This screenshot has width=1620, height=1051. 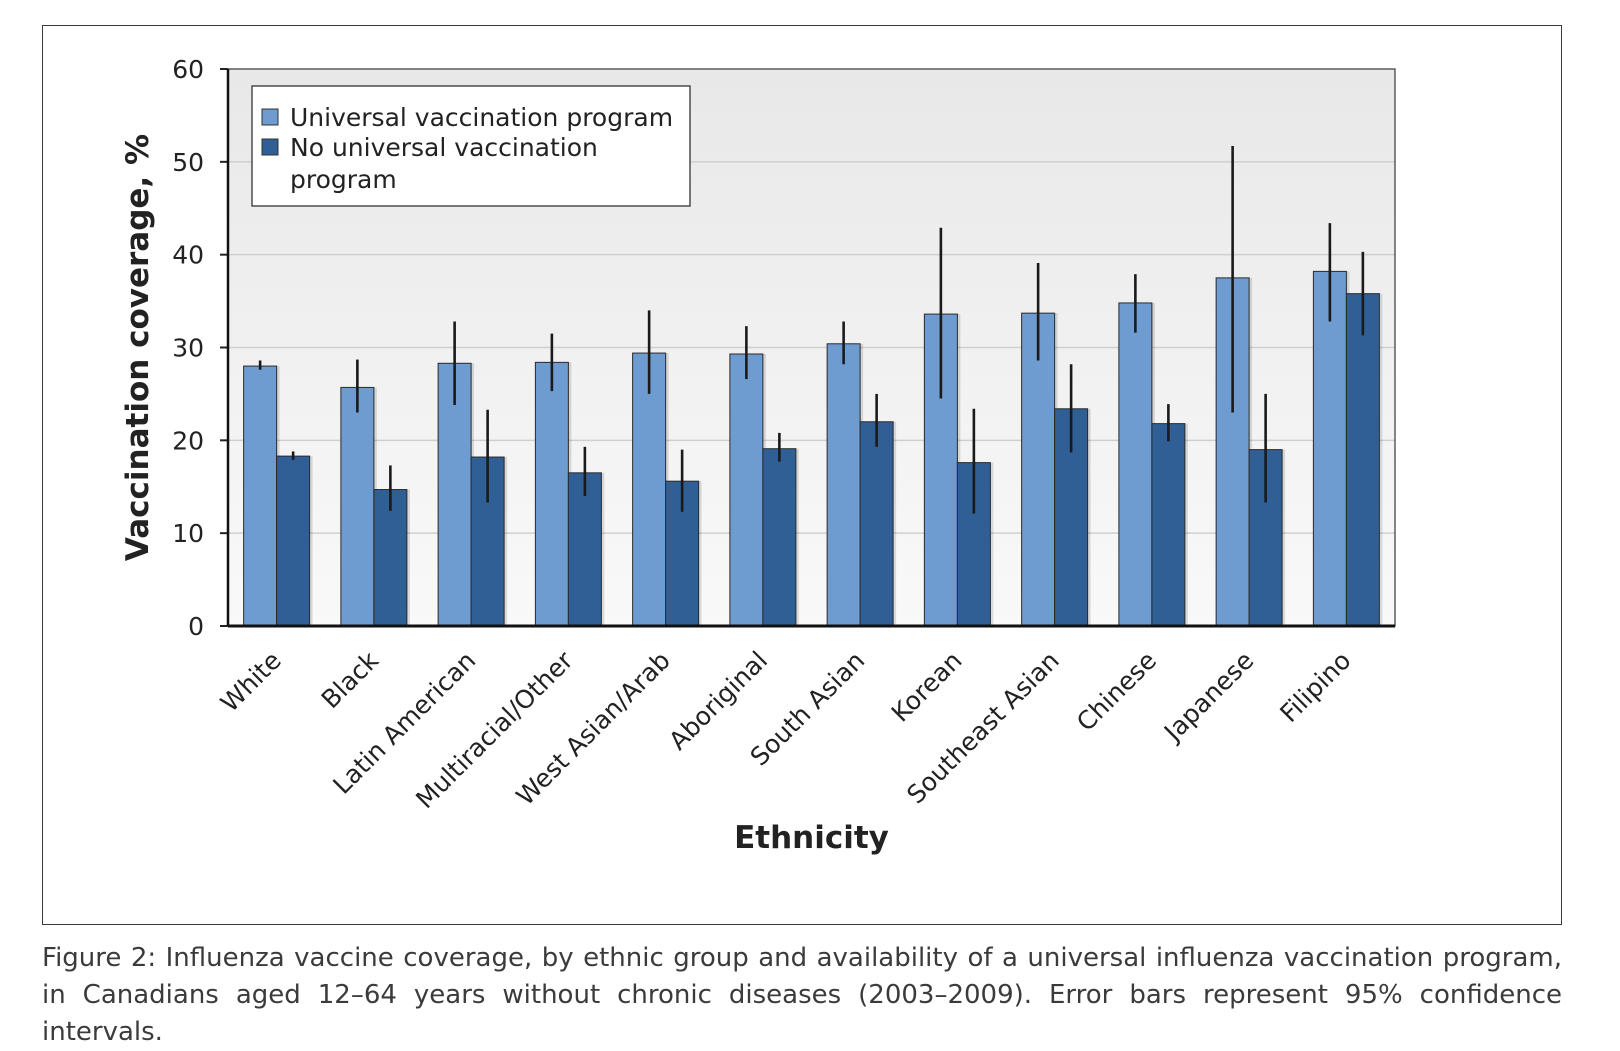 What do you see at coordinates (188, 533) in the screenshot?
I see `y-tick-label: 10` at bounding box center [188, 533].